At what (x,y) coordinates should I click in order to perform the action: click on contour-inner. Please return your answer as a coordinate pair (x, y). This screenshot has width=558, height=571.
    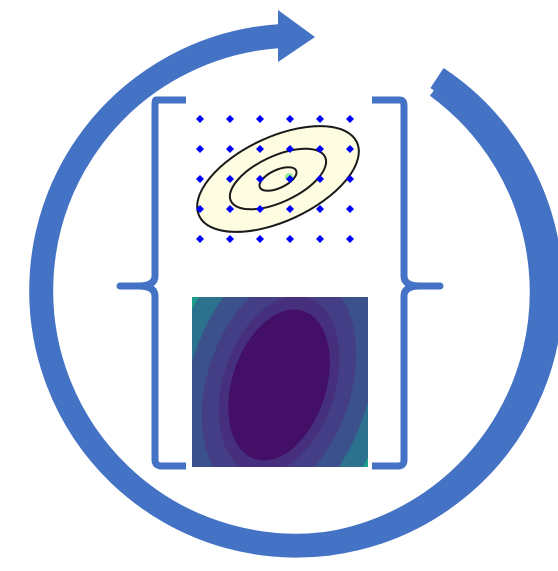
    Looking at the image, I should click on (278, 179).